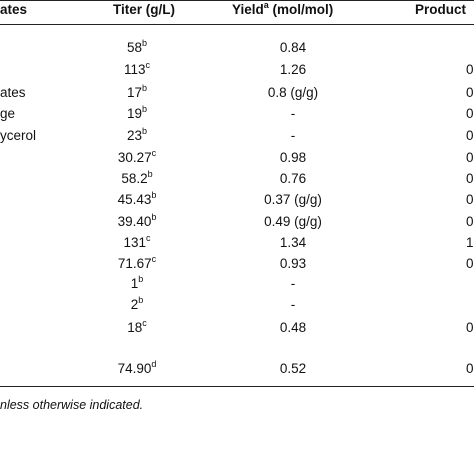  I want to click on header-cell: Product, so click(441, 9).